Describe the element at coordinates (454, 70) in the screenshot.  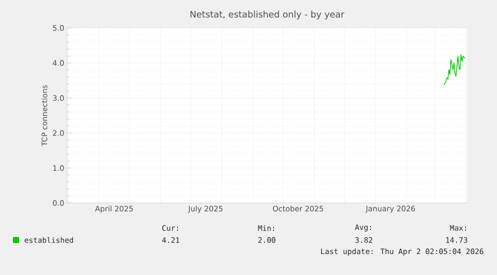
I see `line-series` at that location.